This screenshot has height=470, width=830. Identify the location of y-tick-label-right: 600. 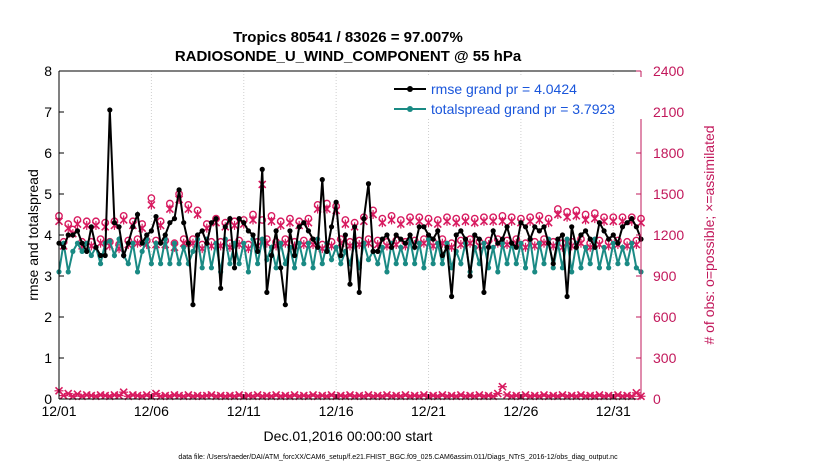
(665, 317).